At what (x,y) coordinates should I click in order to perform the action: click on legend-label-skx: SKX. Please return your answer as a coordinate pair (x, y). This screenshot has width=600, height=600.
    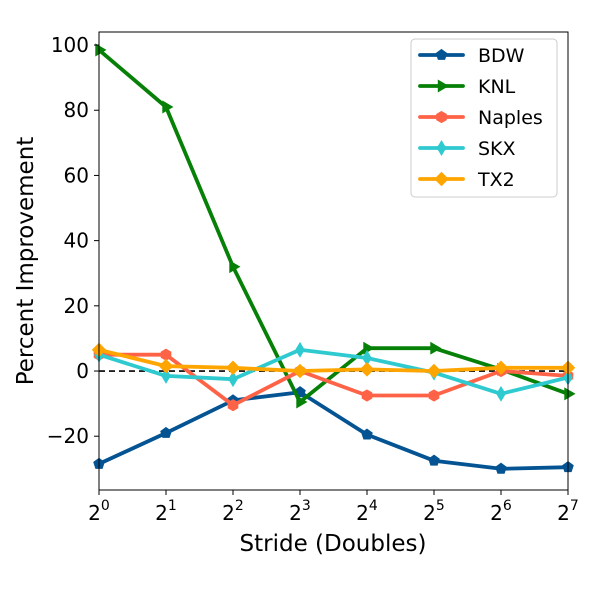
    Looking at the image, I should click on (497, 149).